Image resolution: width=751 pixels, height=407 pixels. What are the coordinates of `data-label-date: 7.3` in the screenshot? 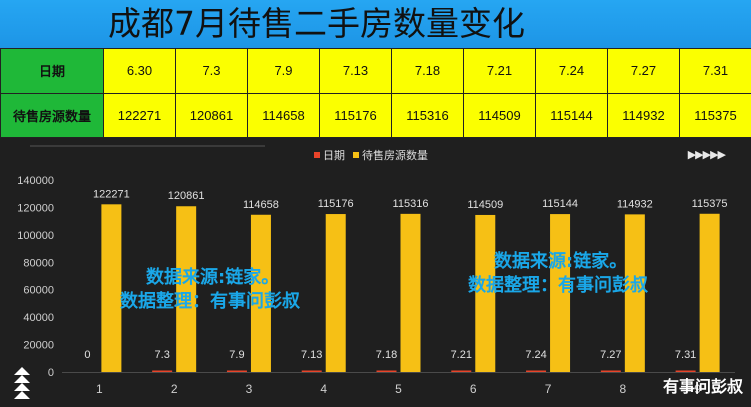 It's located at (162, 355).